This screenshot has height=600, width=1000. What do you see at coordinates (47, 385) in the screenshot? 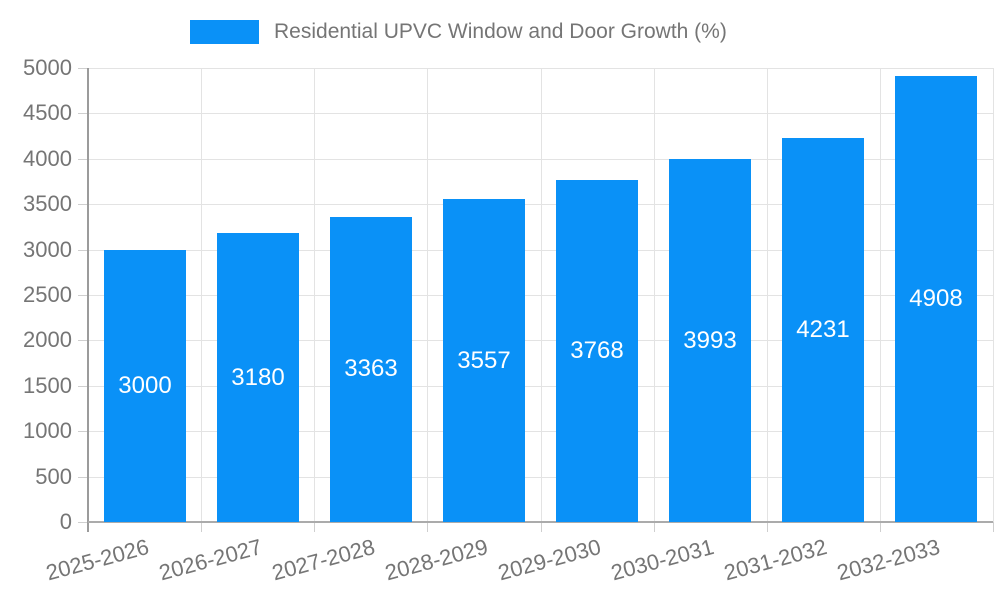
I see `y-tick-label: 1500` at bounding box center [47, 385].